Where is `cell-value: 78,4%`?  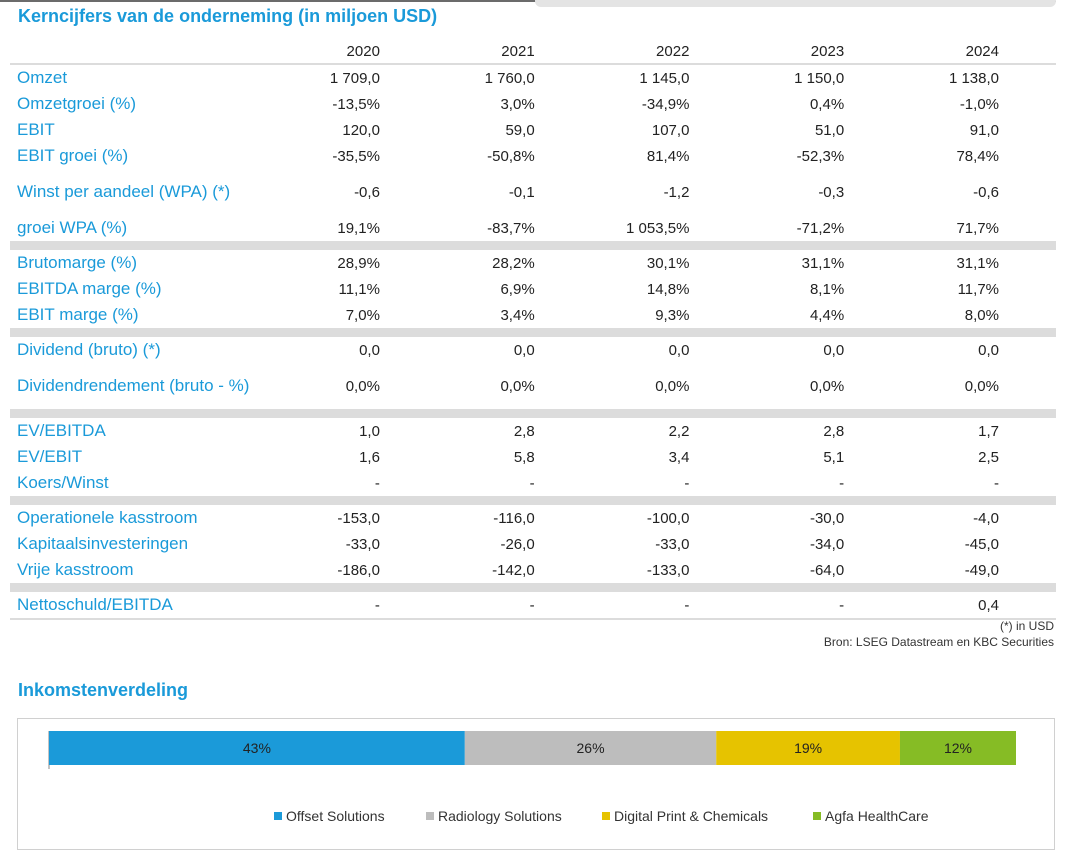
cell-value: 78,4% is located at coordinates (977, 156).